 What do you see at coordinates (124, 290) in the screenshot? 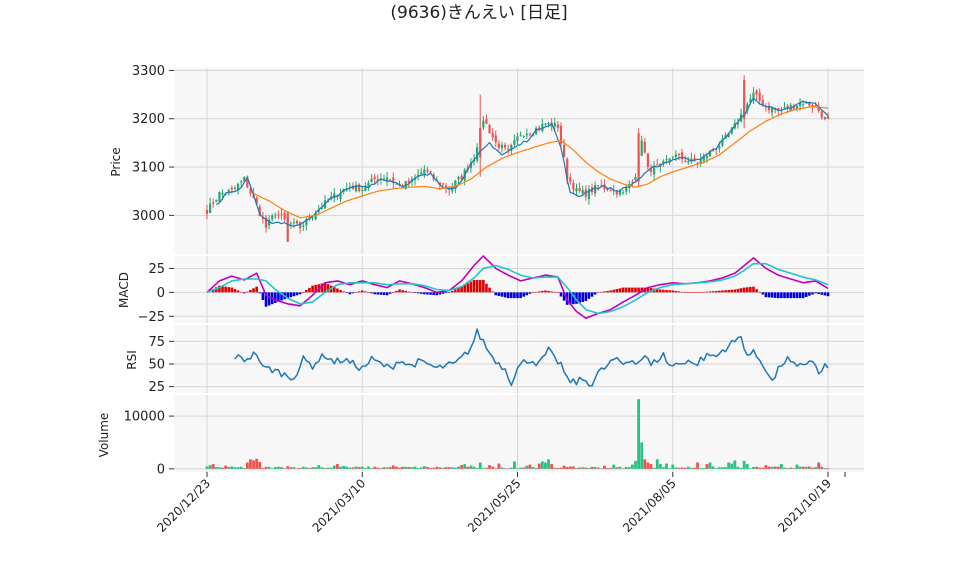
I see `macd-axis-label: MACD` at bounding box center [124, 290].